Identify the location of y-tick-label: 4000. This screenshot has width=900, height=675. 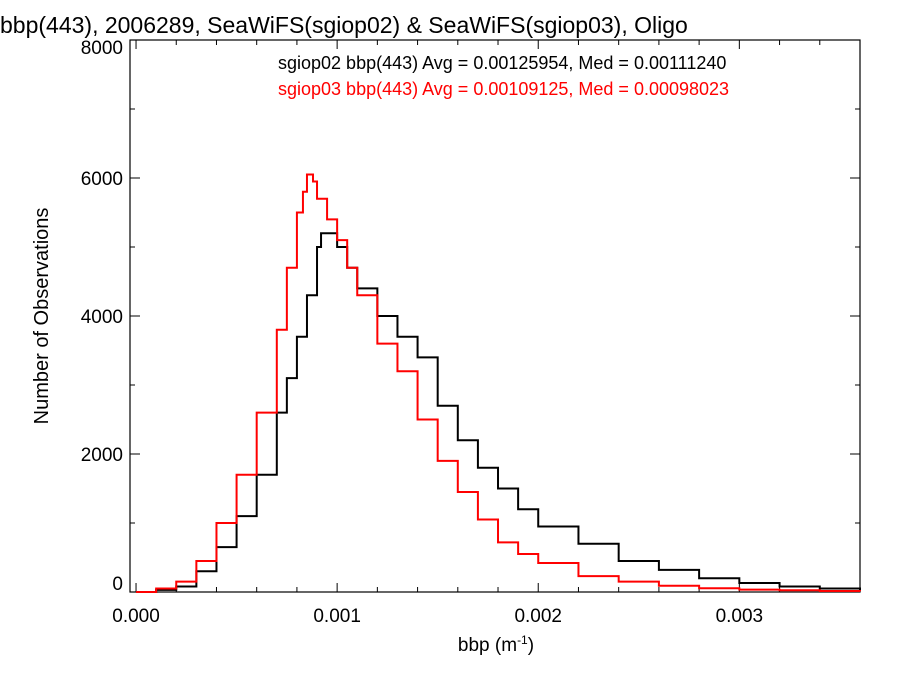
(102, 317).